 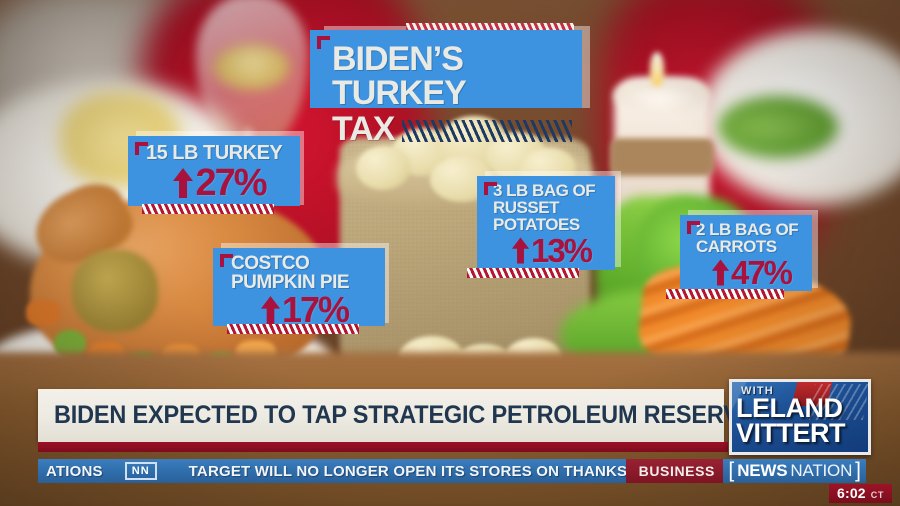 What do you see at coordinates (751, 272) in the screenshot?
I see `price-card-percent: 47%` at bounding box center [751, 272].